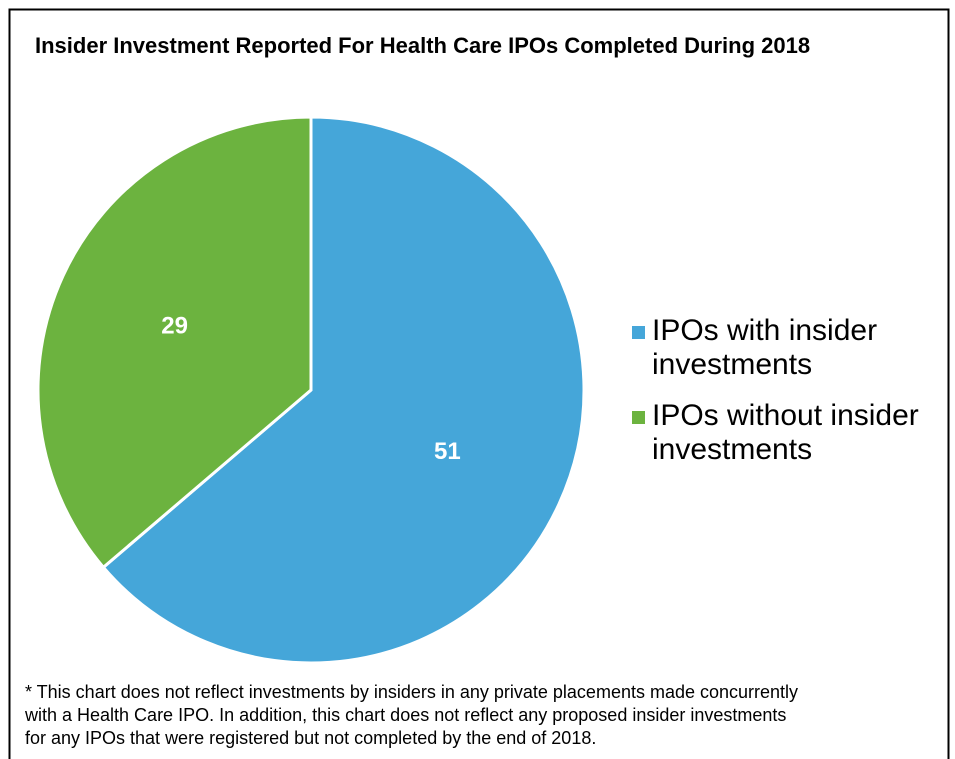 Image resolution: width=955 pixels, height=759 pixels. Describe the element at coordinates (765, 347) in the screenshot. I see `legend-label: IPOs with insider investments` at that location.